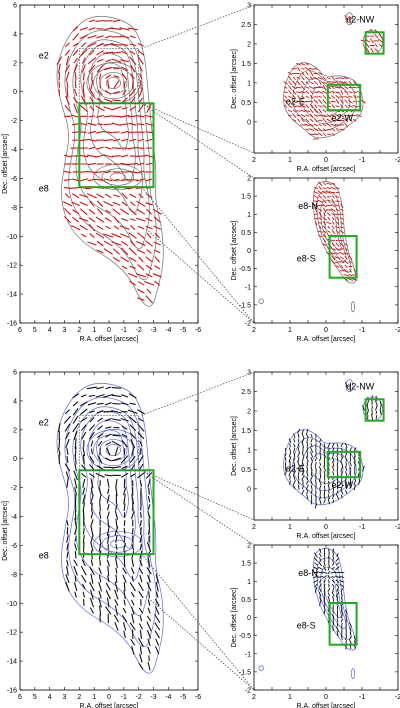 The image size is (400, 708). Describe the element at coordinates (249, 44) in the screenshot. I see `p2-ytick-label: 2` at that location.